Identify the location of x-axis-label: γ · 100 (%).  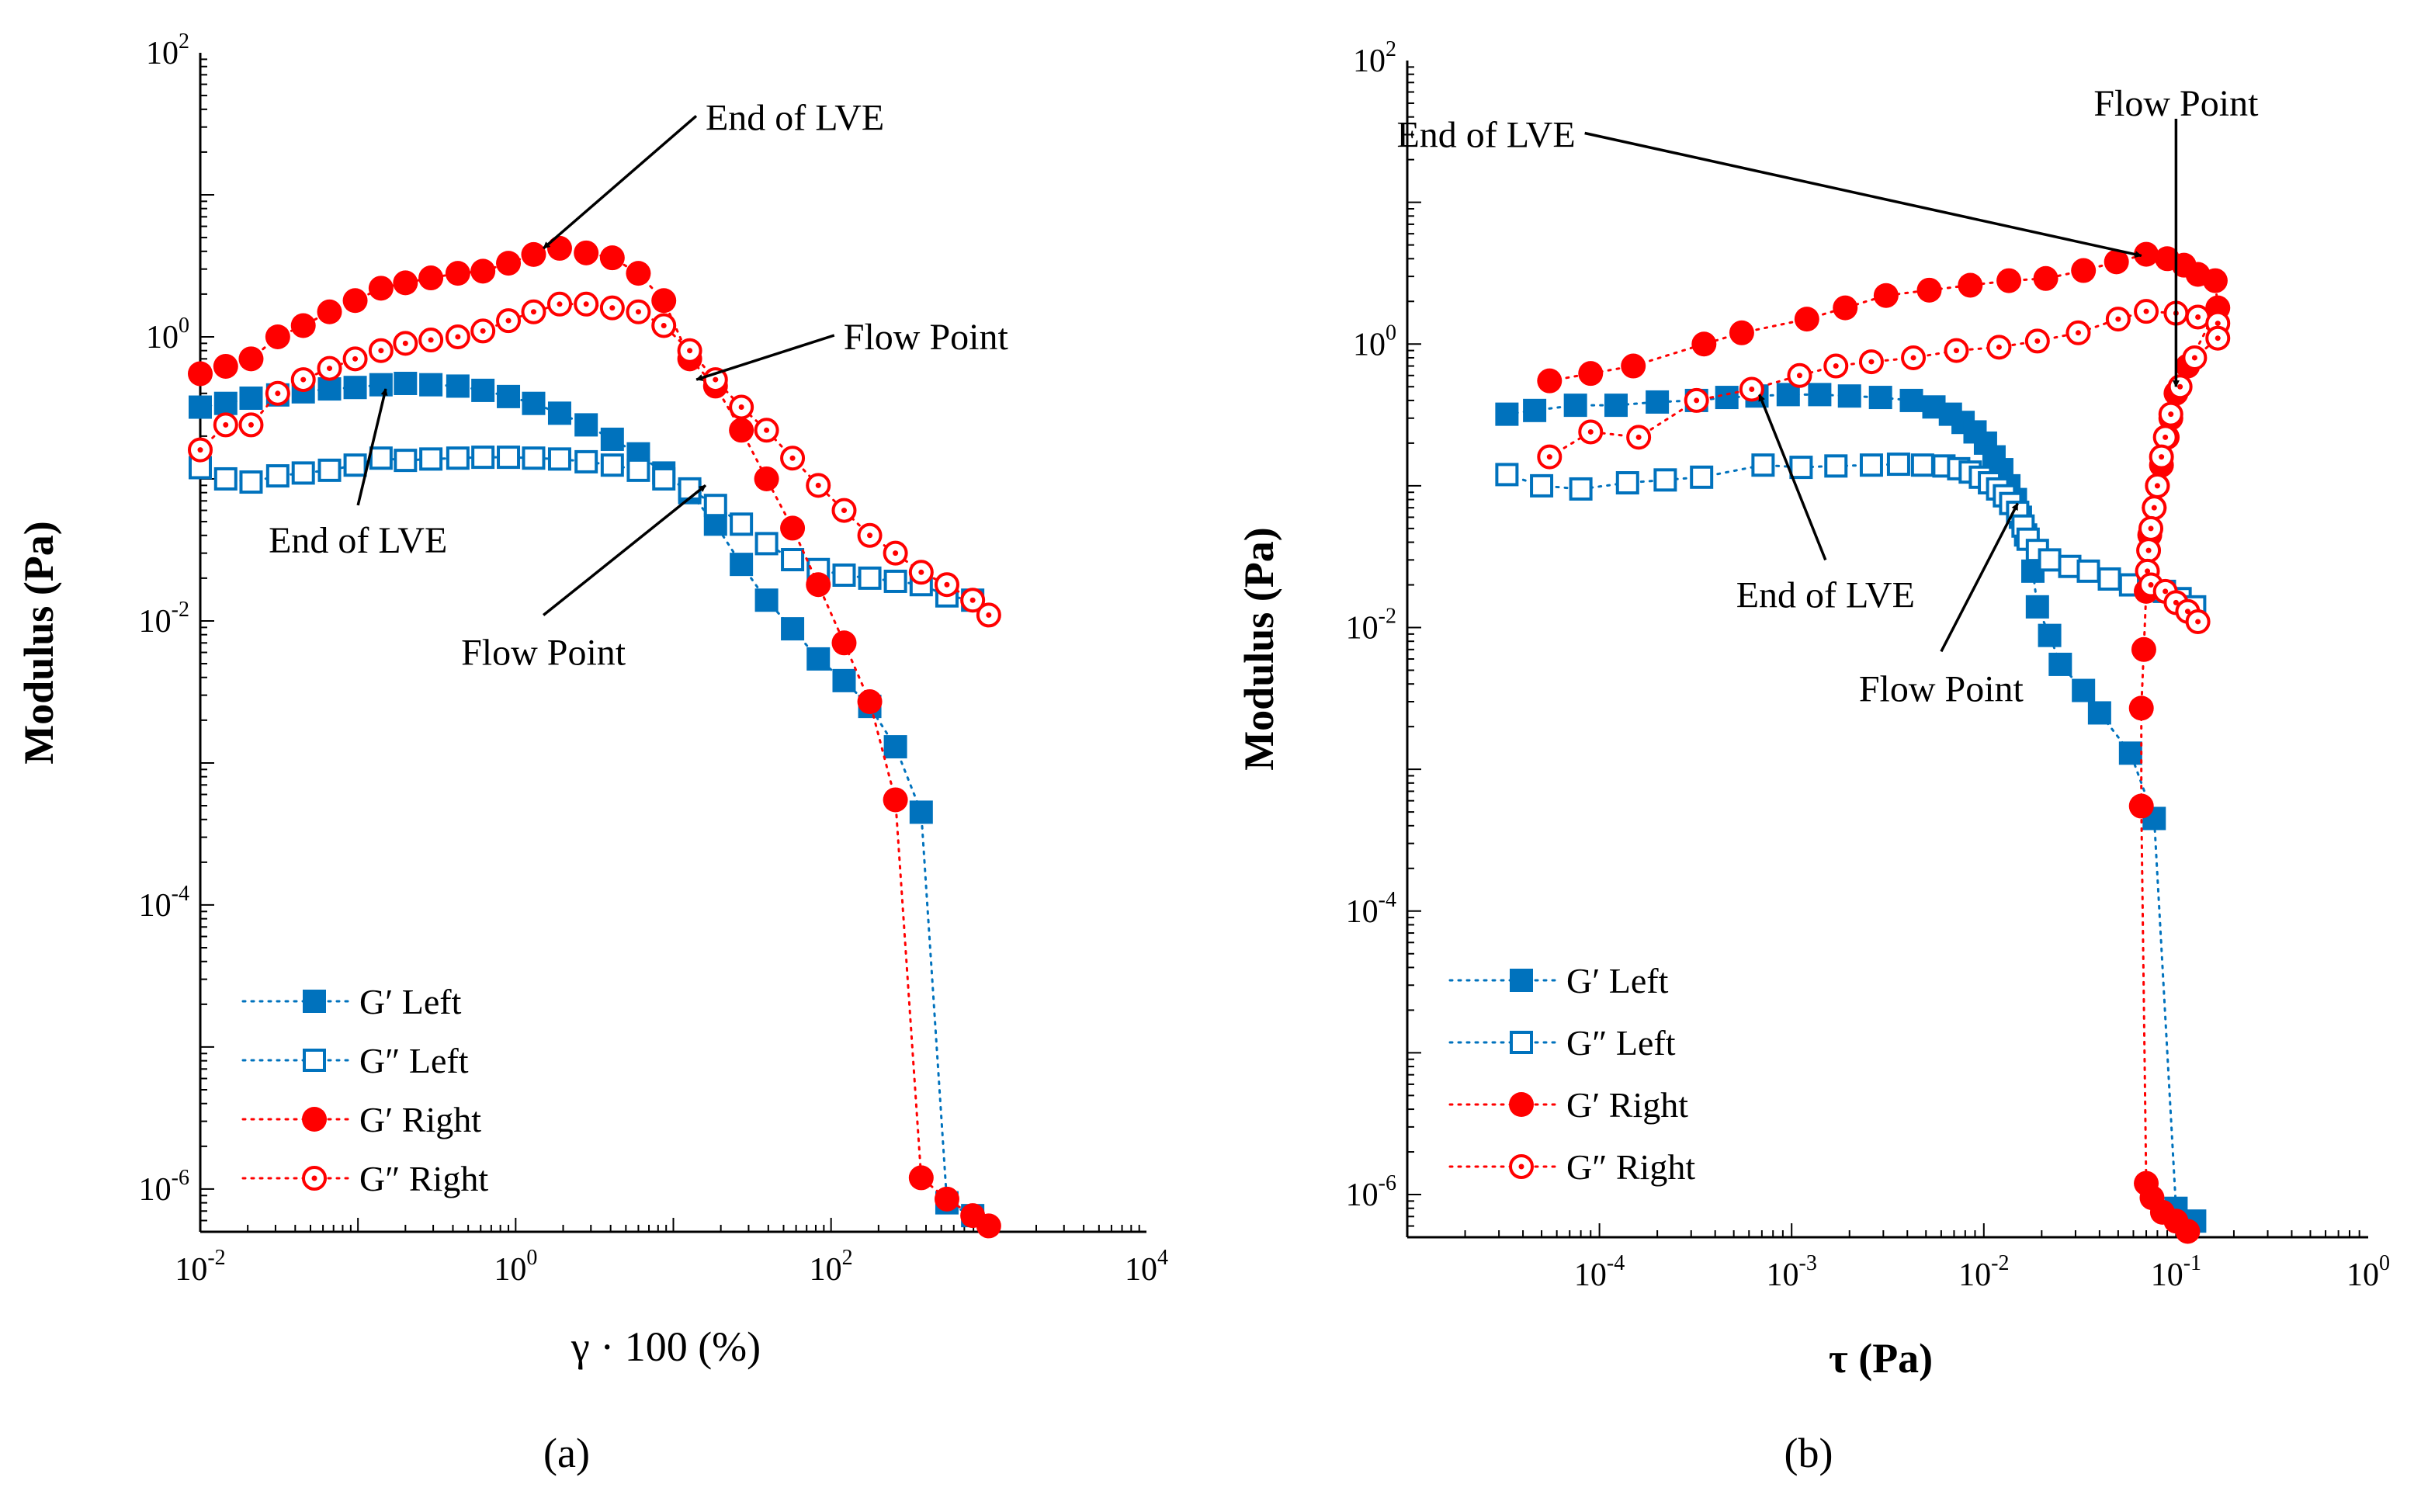
(666, 1346).